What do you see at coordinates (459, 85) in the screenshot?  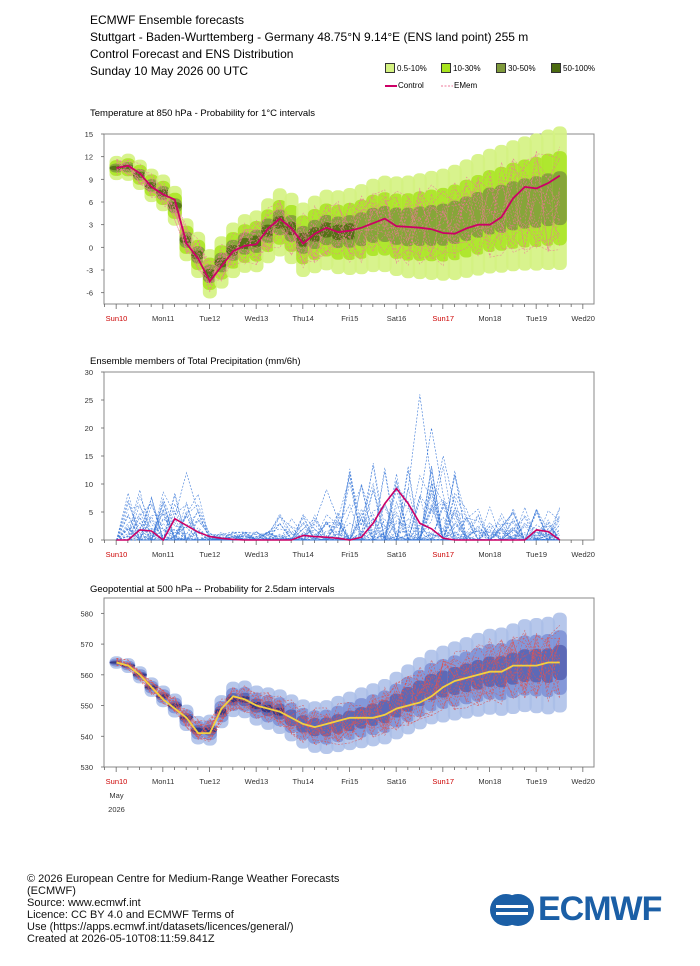 I see `legend-emem: EMem` at bounding box center [459, 85].